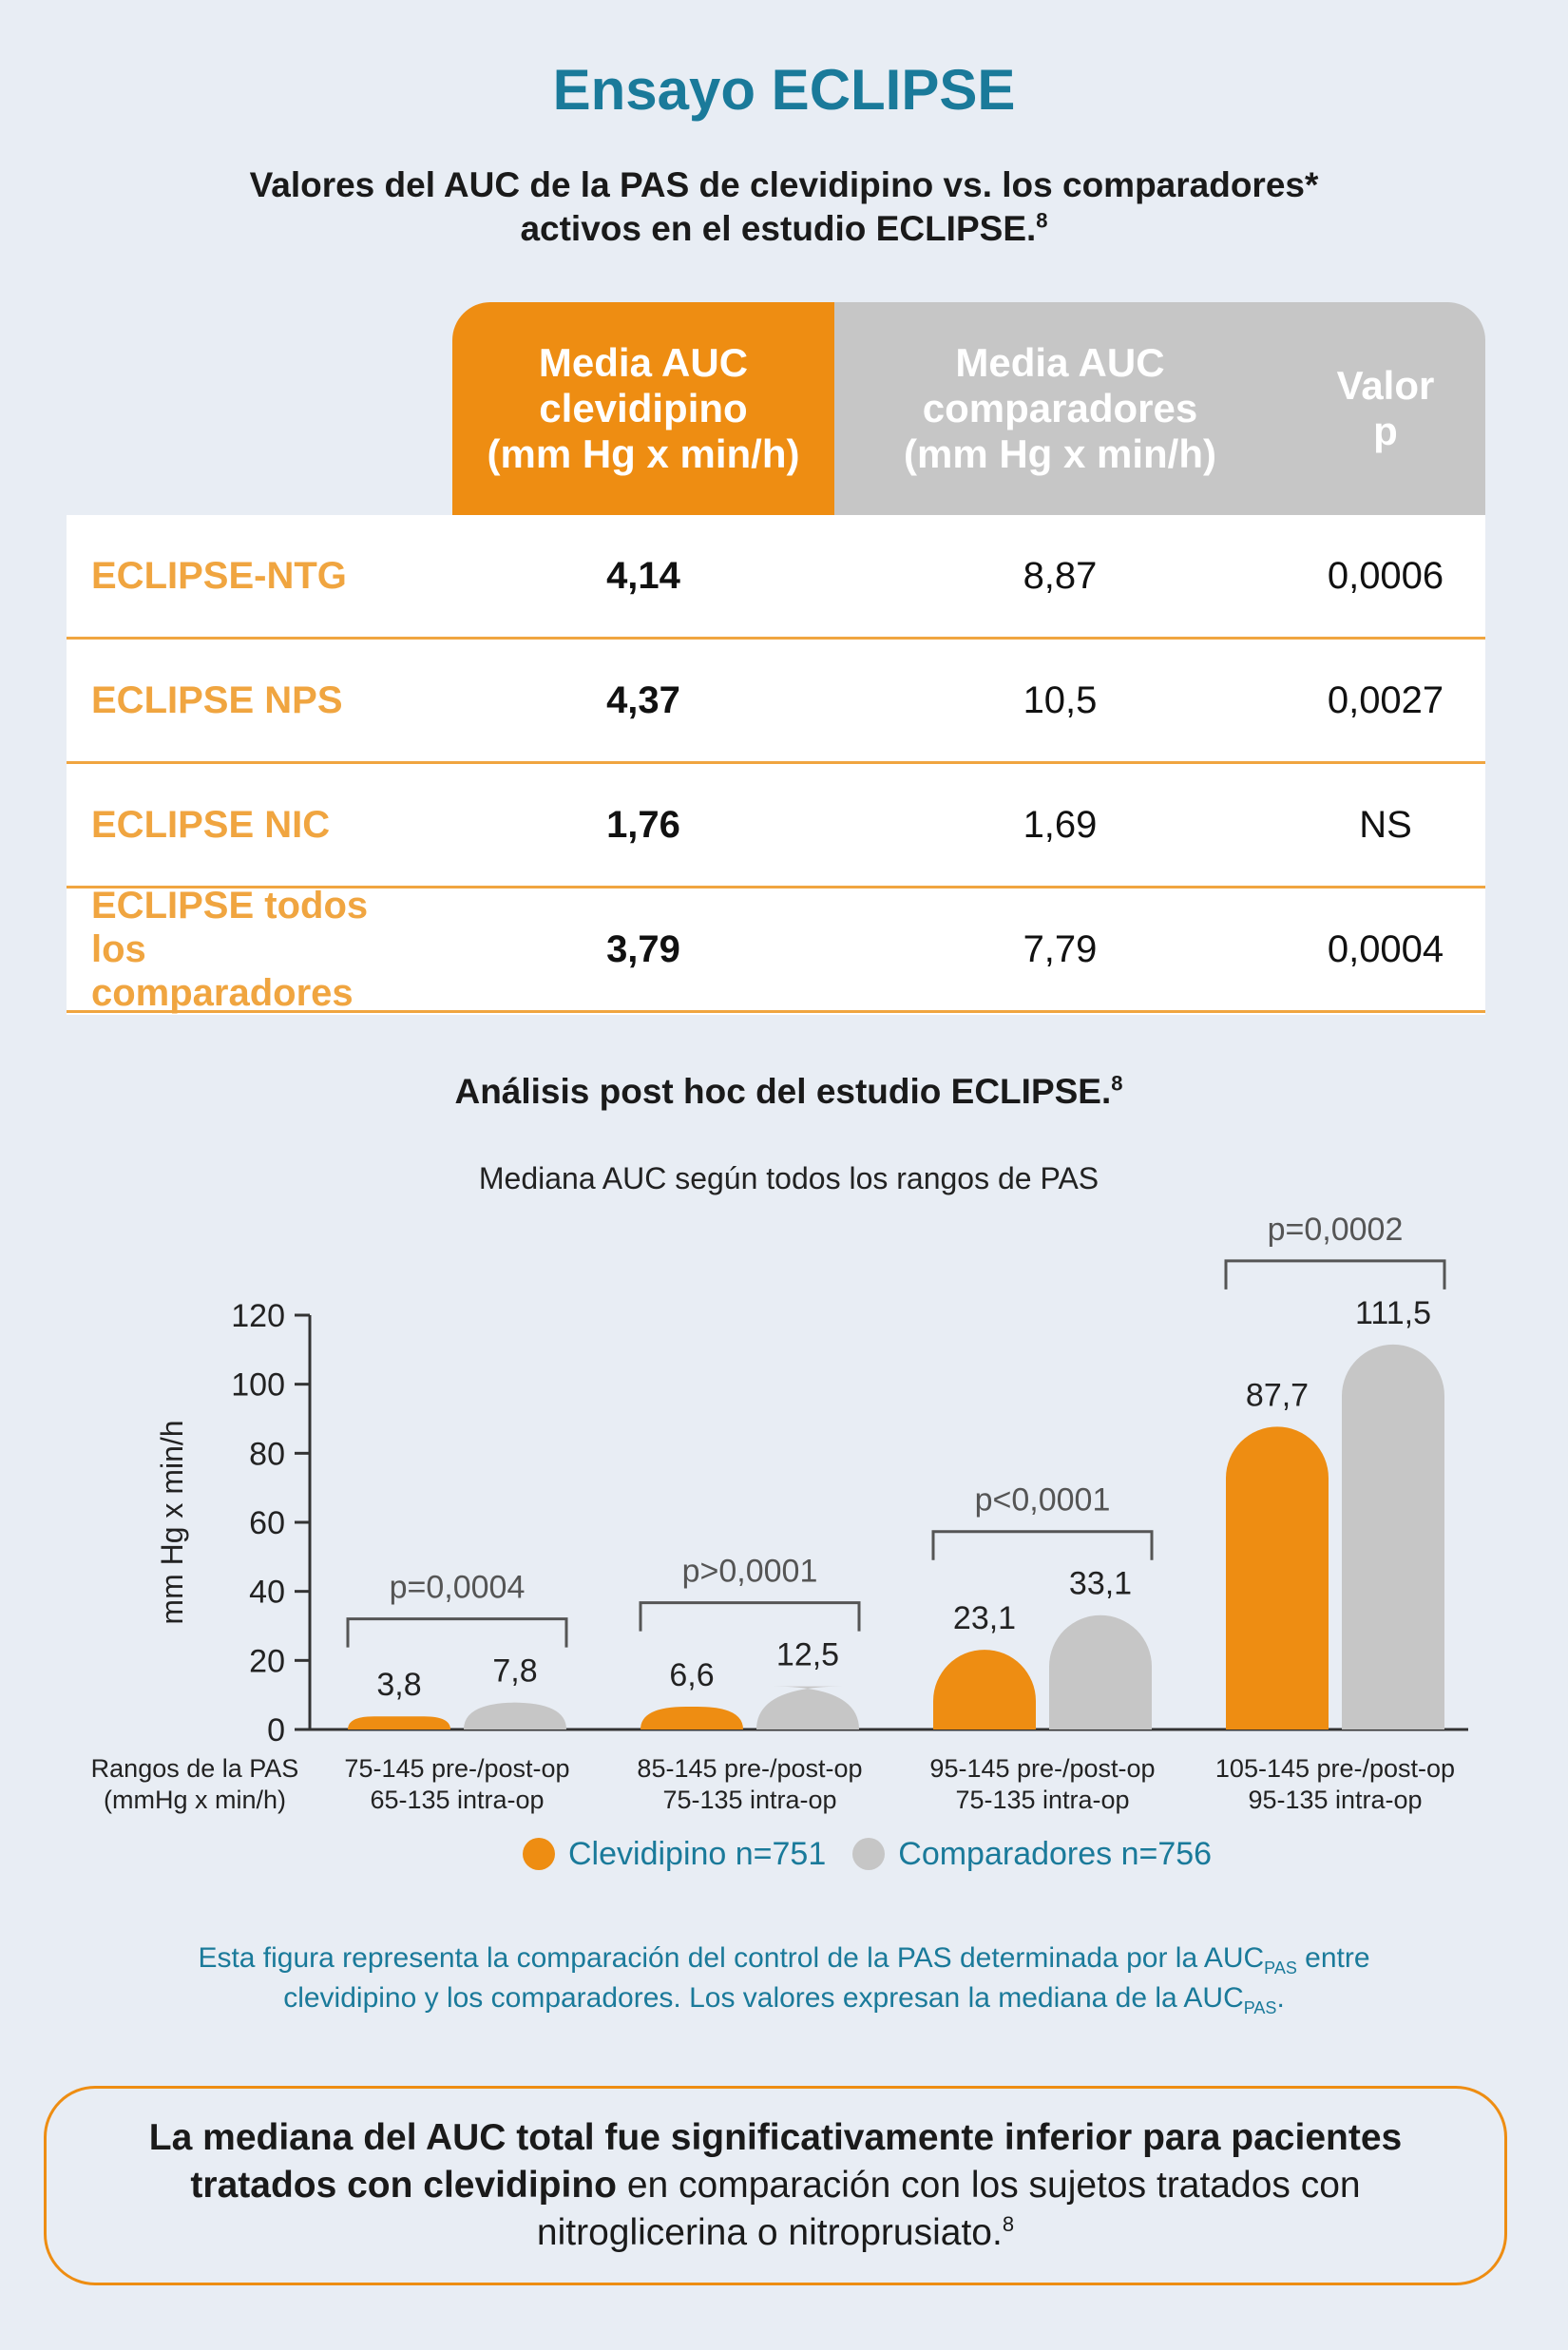 This screenshot has width=1568, height=2350. I want to click on legend-item-clevidipino: Clevidipino n=751, so click(674, 1854).